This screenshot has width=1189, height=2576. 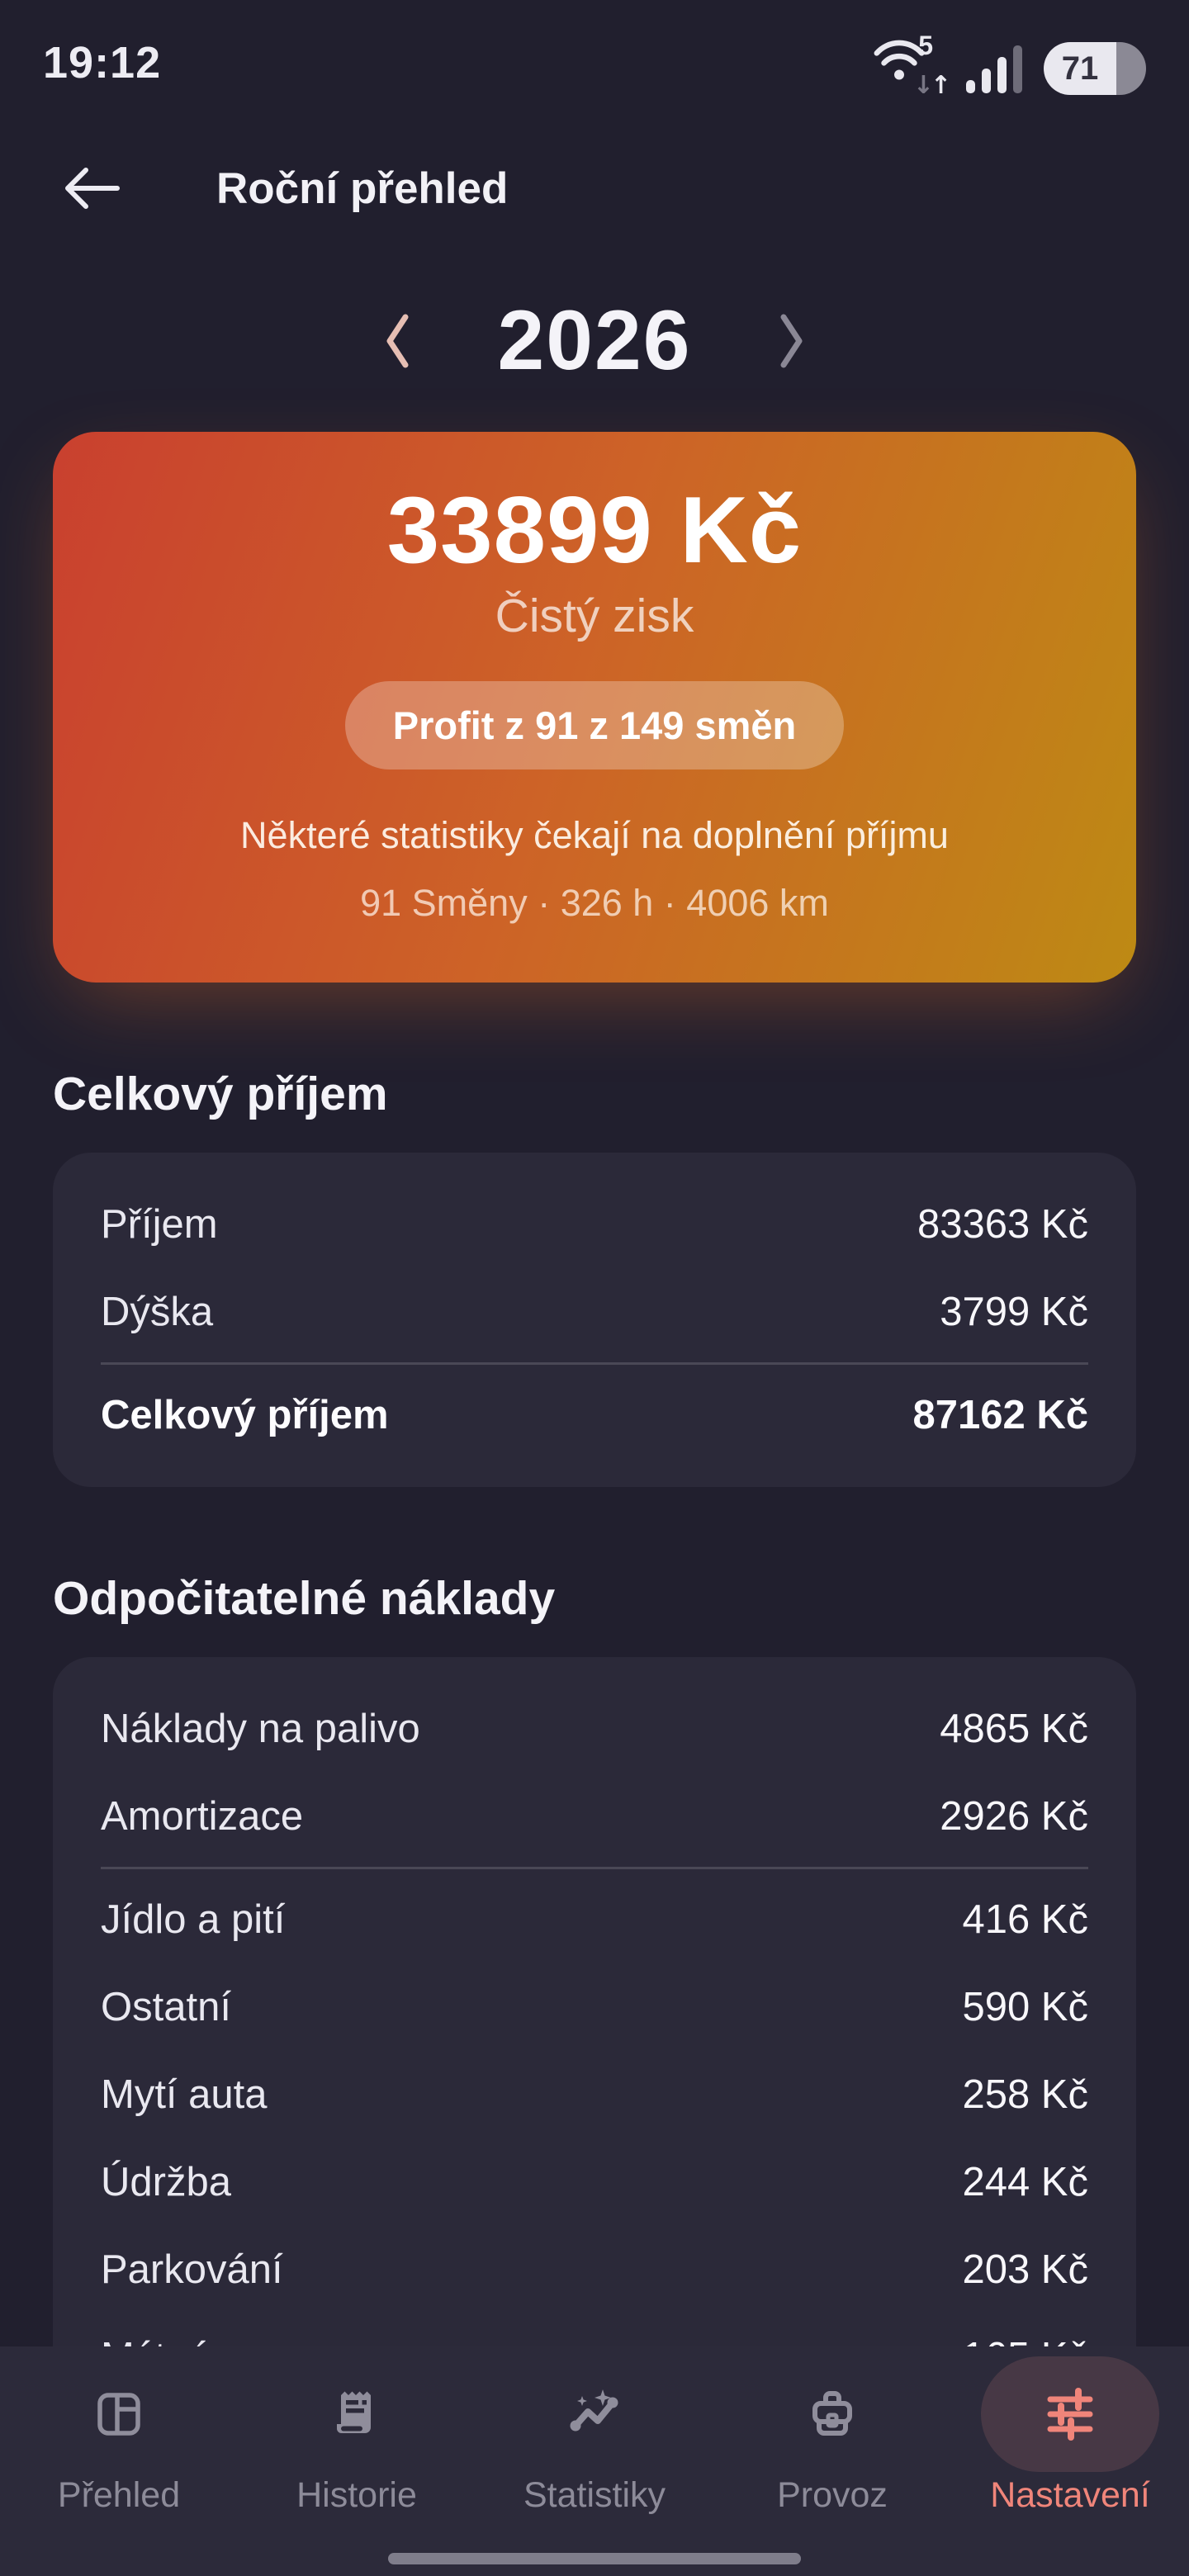 What do you see at coordinates (594, 615) in the screenshot?
I see `net-profit-label: Čistý zisk` at bounding box center [594, 615].